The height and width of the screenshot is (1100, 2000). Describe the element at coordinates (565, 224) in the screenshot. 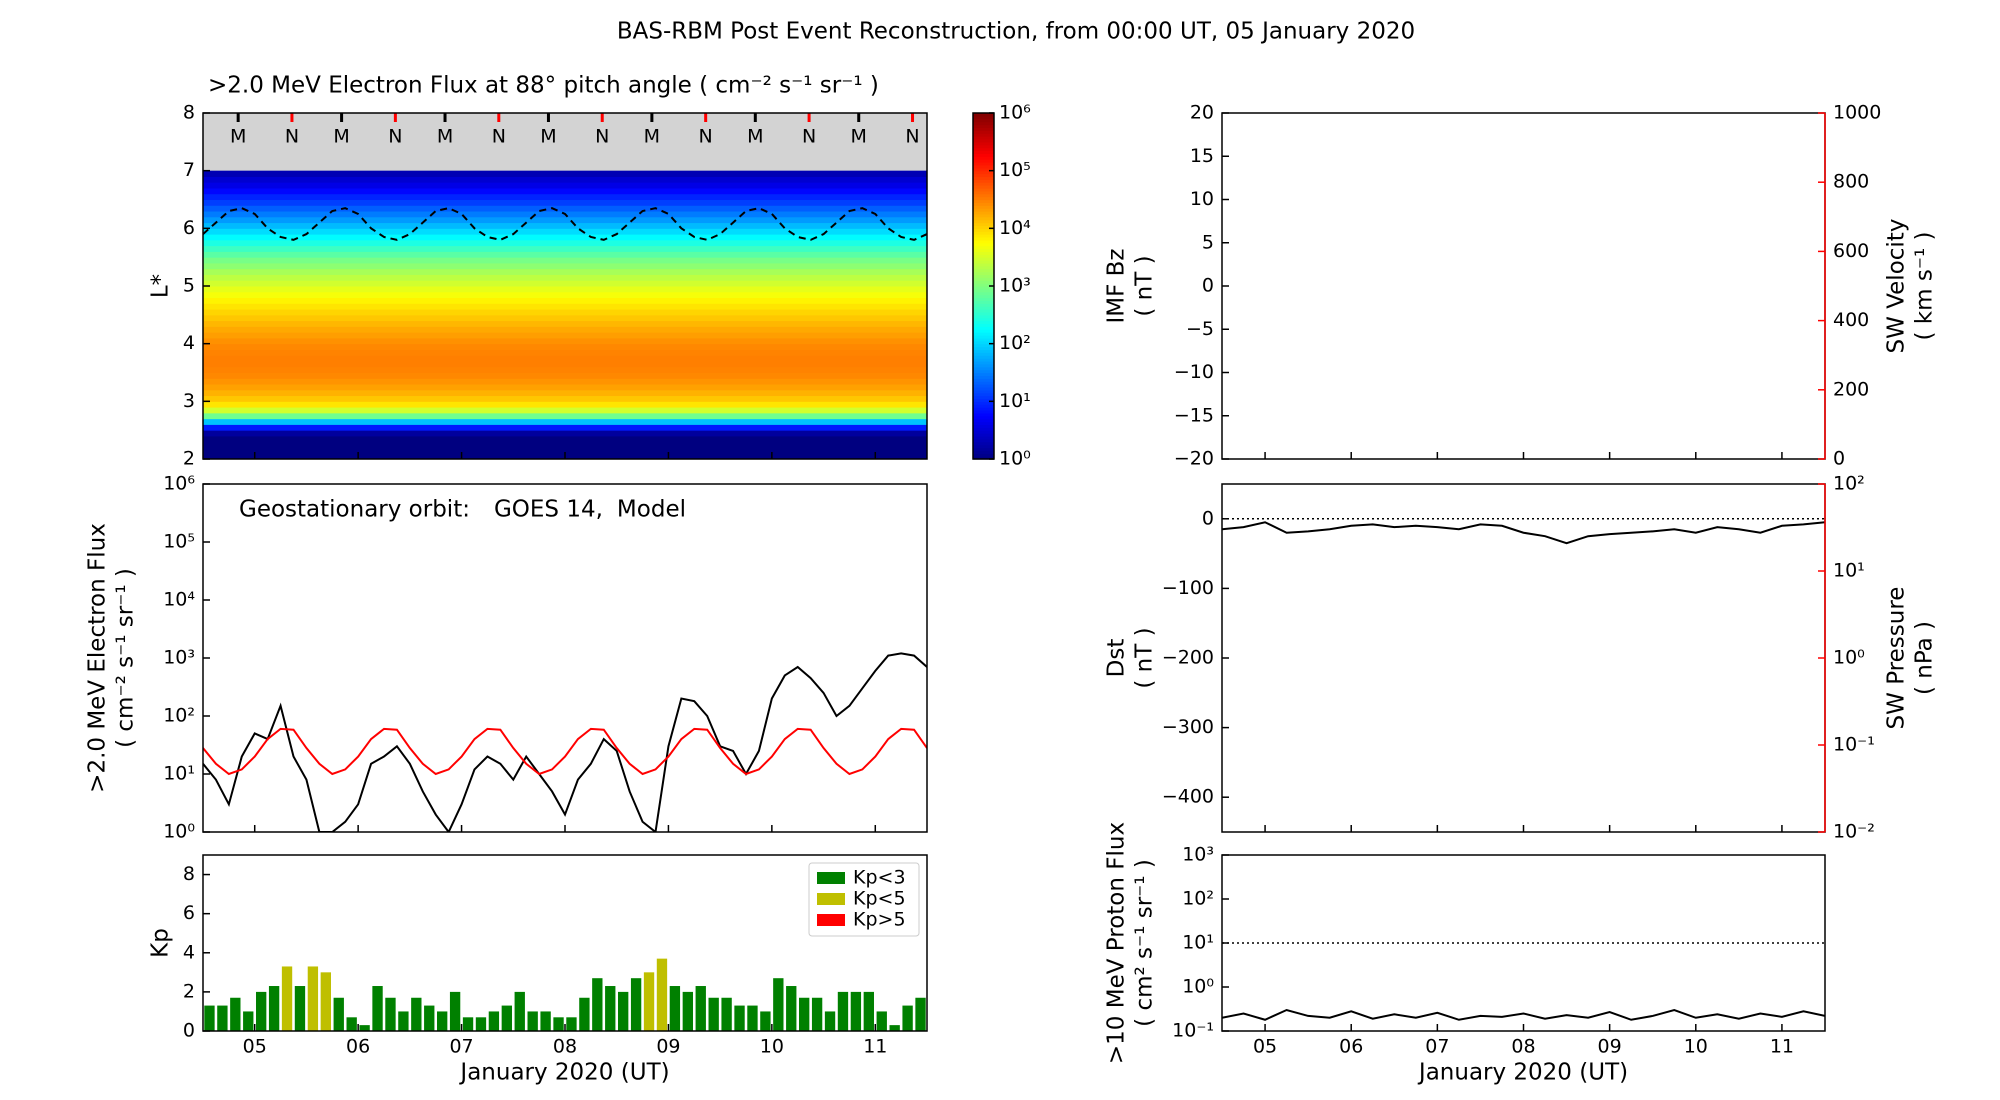

I see `contour-line` at that location.